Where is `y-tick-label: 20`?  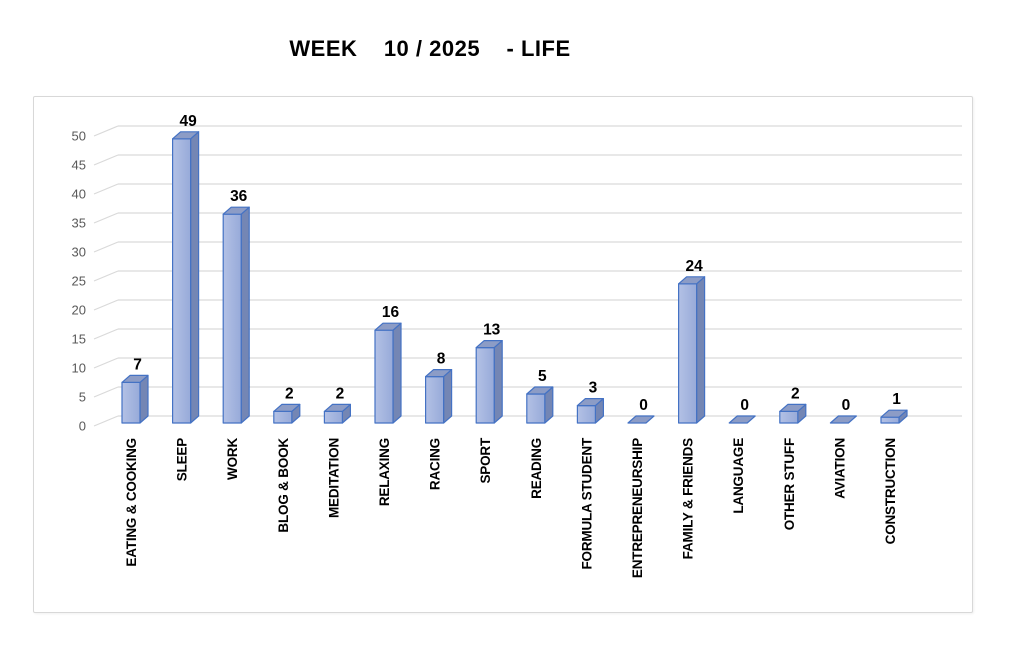
y-tick-label: 20 is located at coordinates (79, 310).